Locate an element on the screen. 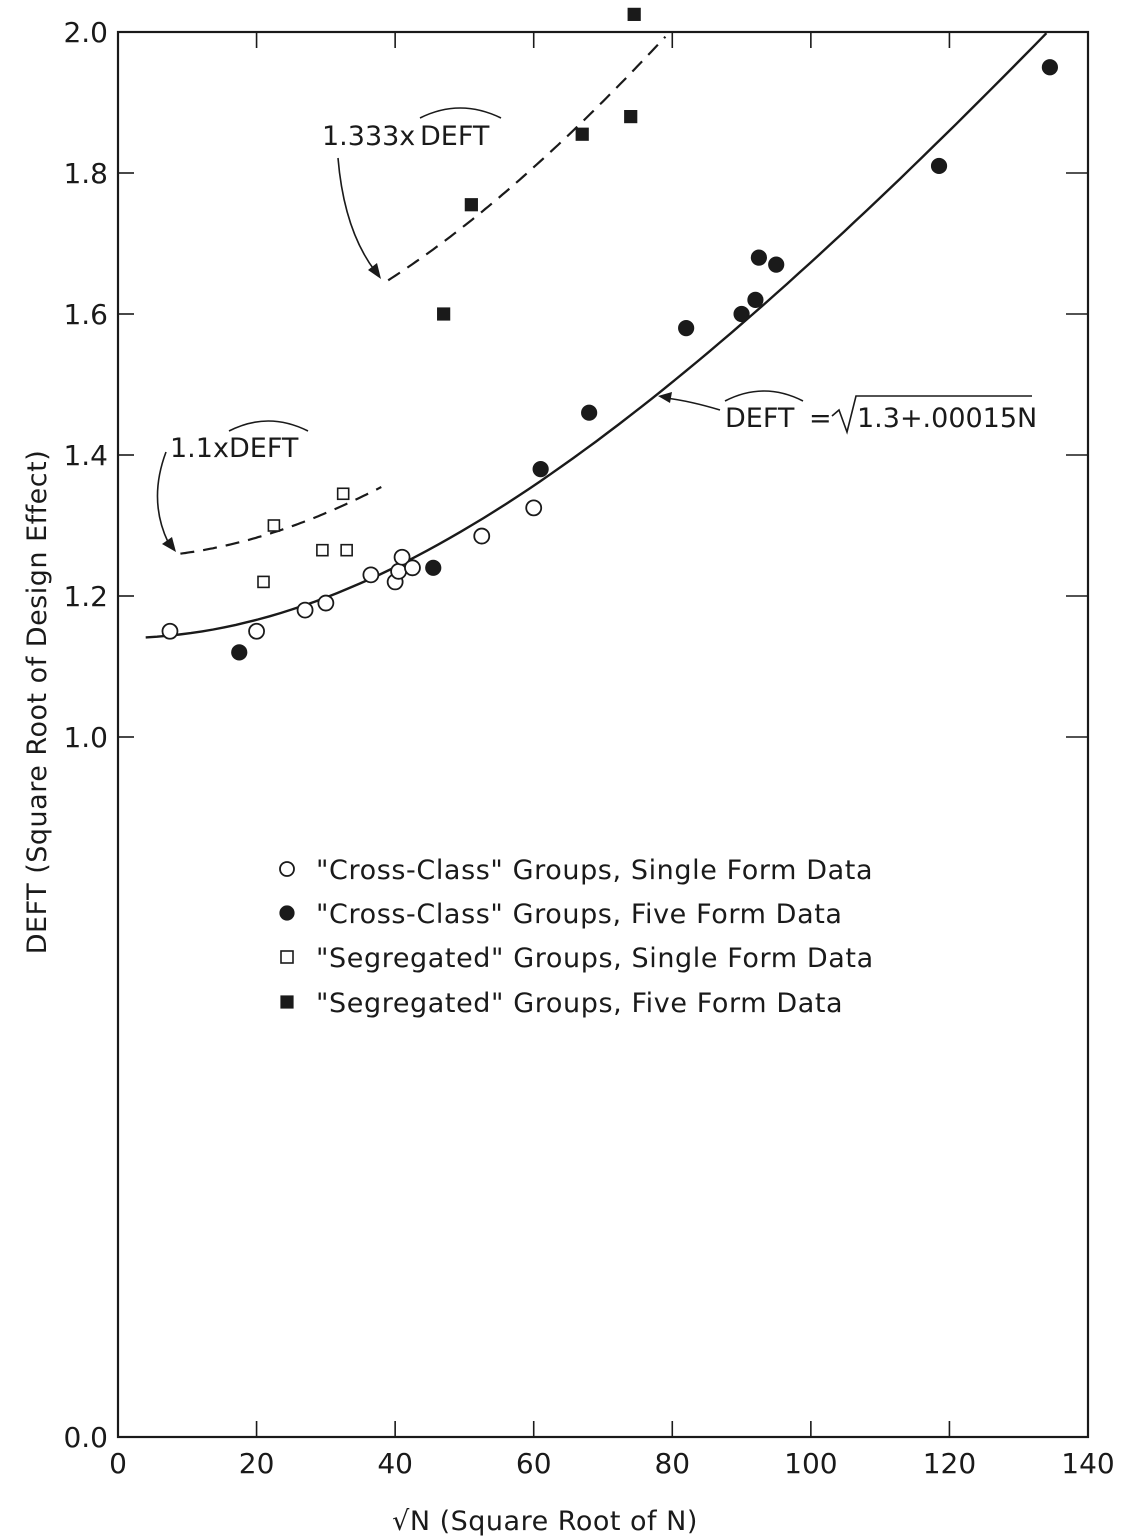 This screenshot has height=1540, width=1125. legend-marker-filled-square is located at coordinates (287, 1002).